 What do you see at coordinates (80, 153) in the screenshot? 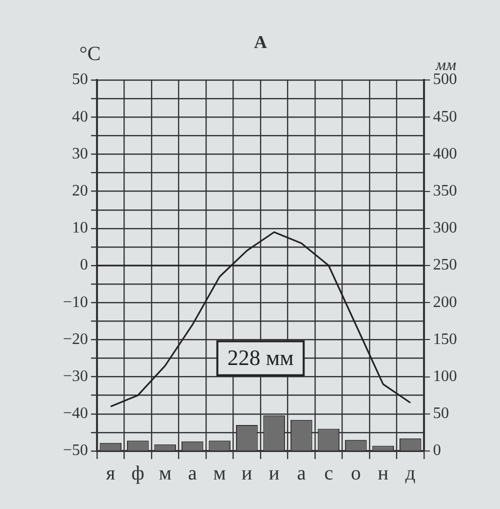
I see `y-tick-label: 30` at bounding box center [80, 153].